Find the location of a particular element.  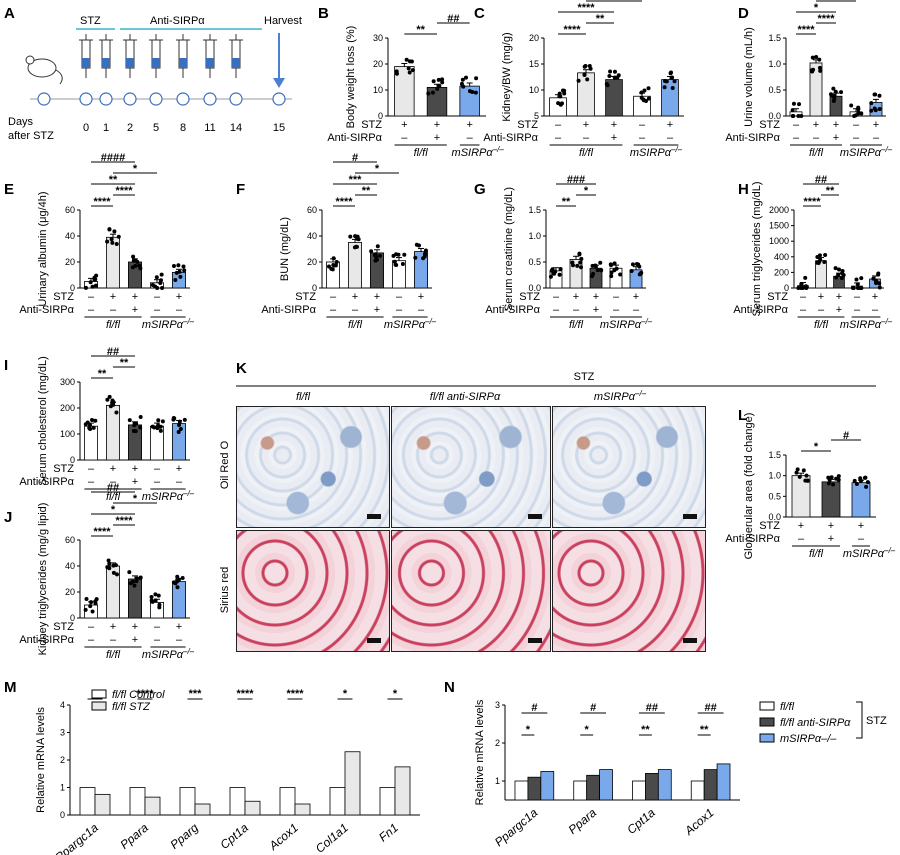

gene-label: Cpt1a is located at coordinates (641, 821).